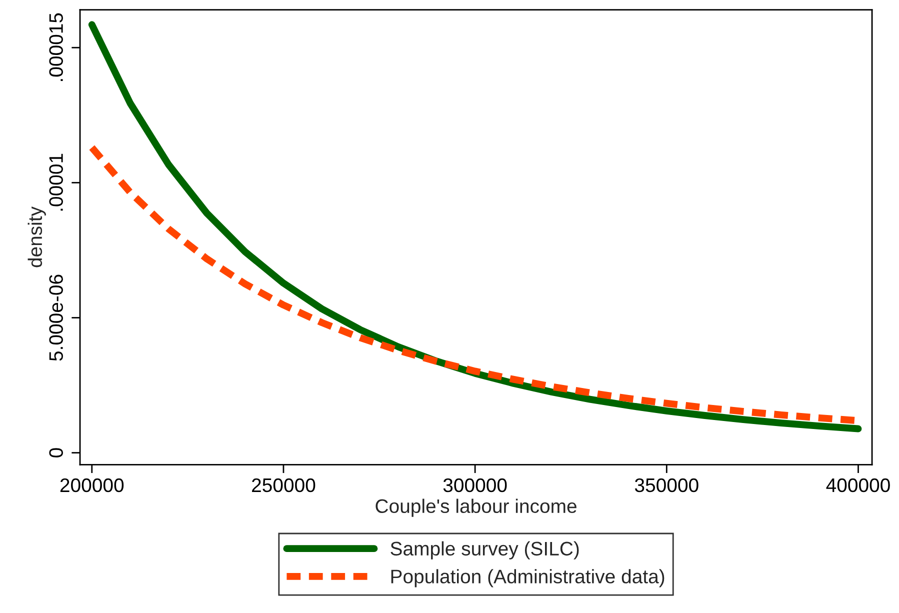 The width and height of the screenshot is (899, 613). I want to click on x-axis-title: Couple's labour income, so click(476, 507).